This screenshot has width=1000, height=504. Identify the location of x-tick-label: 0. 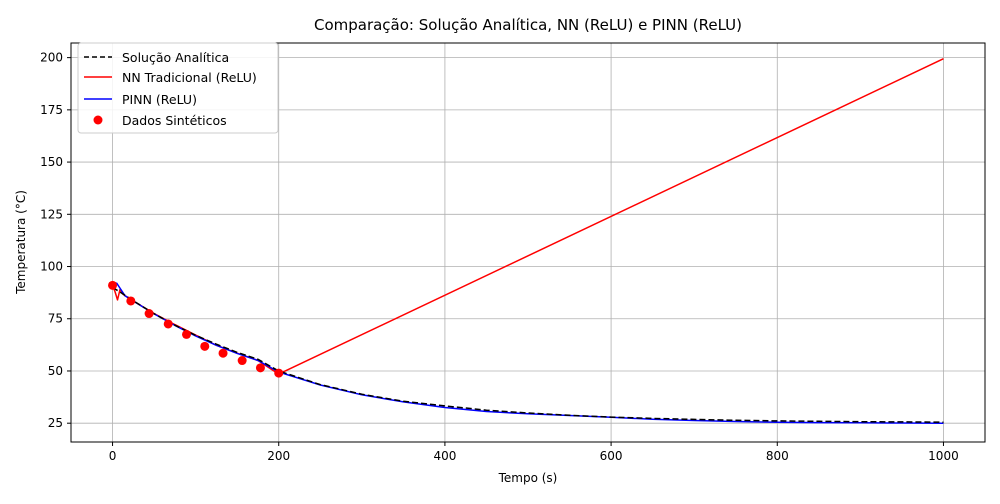
(113, 456).